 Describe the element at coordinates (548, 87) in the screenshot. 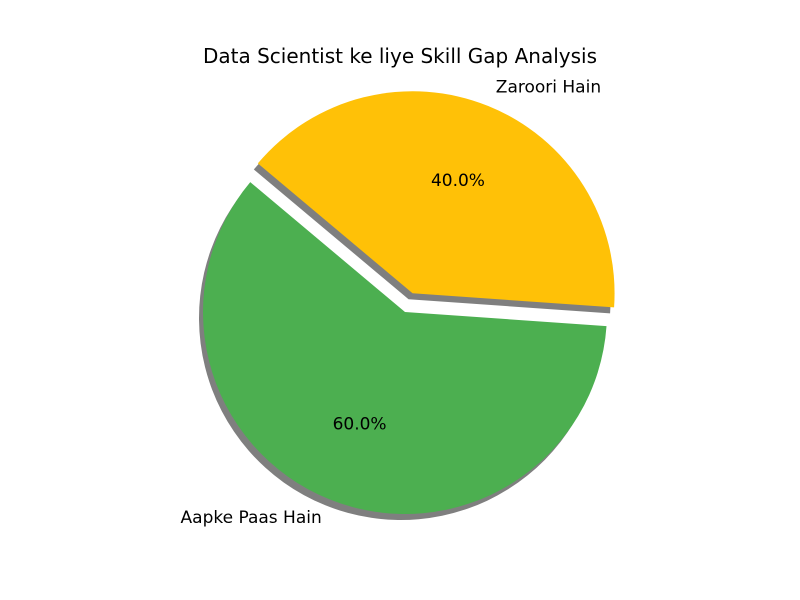

I see `slice-label-zaroori-hain: Zaroori Hain` at that location.